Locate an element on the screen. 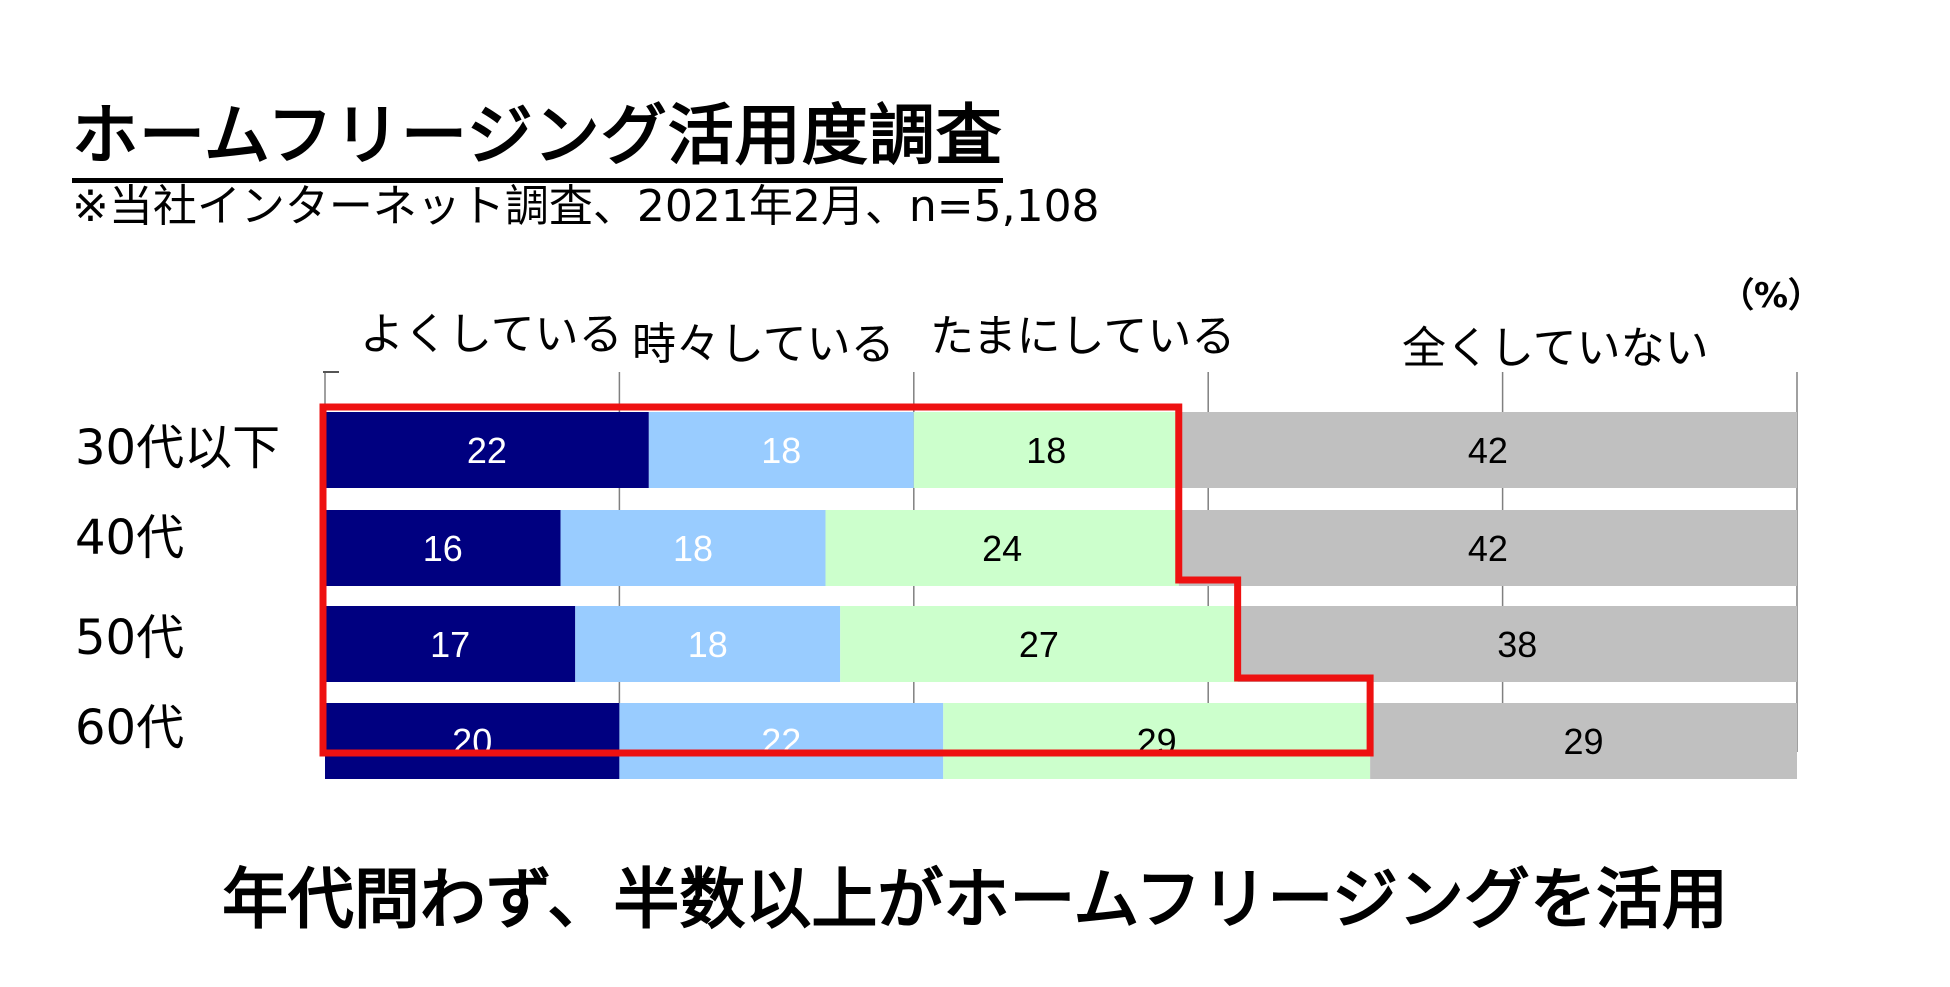 This screenshot has height=987, width=1950. legend-series-1: よくしている is located at coordinates (491, 334).